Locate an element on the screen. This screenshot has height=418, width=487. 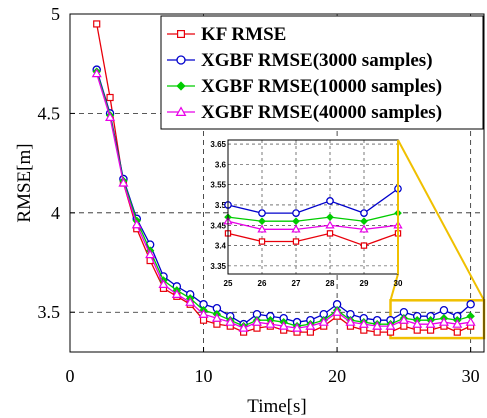
x-tick-label: 20 is located at coordinates (337, 376).